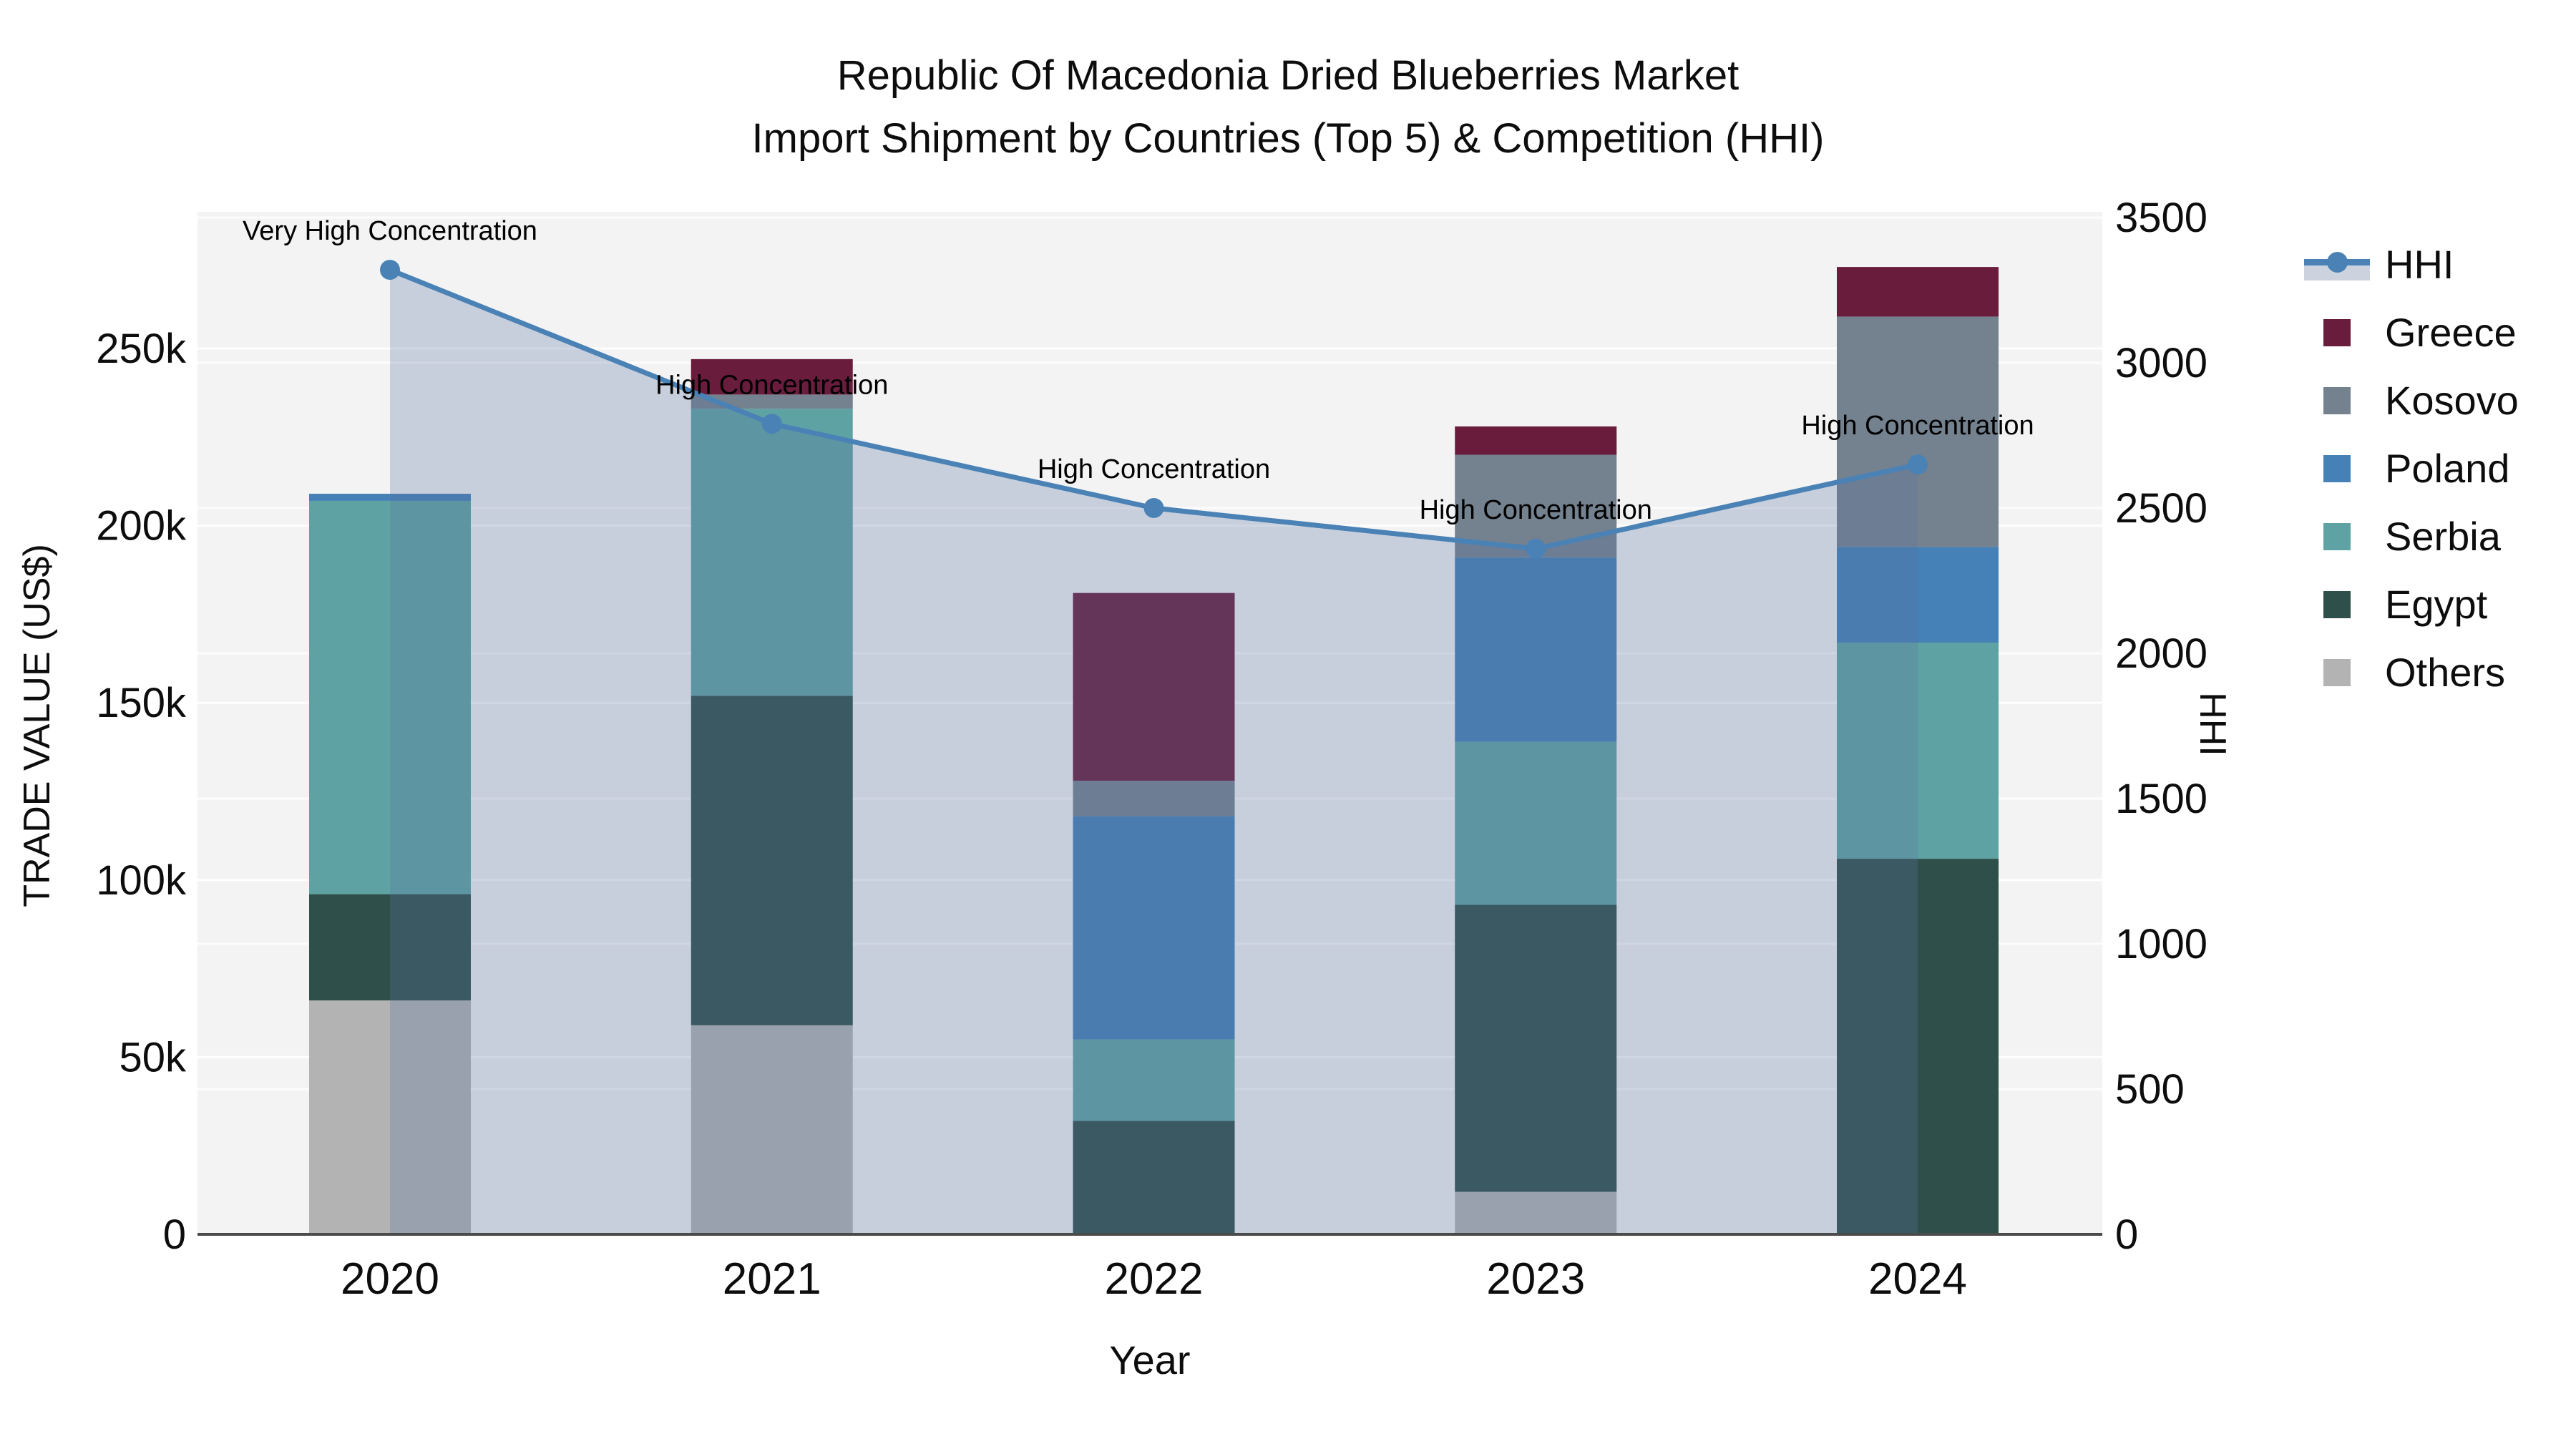 The image size is (2576, 1449). Describe the element at coordinates (141, 526) in the screenshot. I see `y-left-tick-label: 200k` at that location.